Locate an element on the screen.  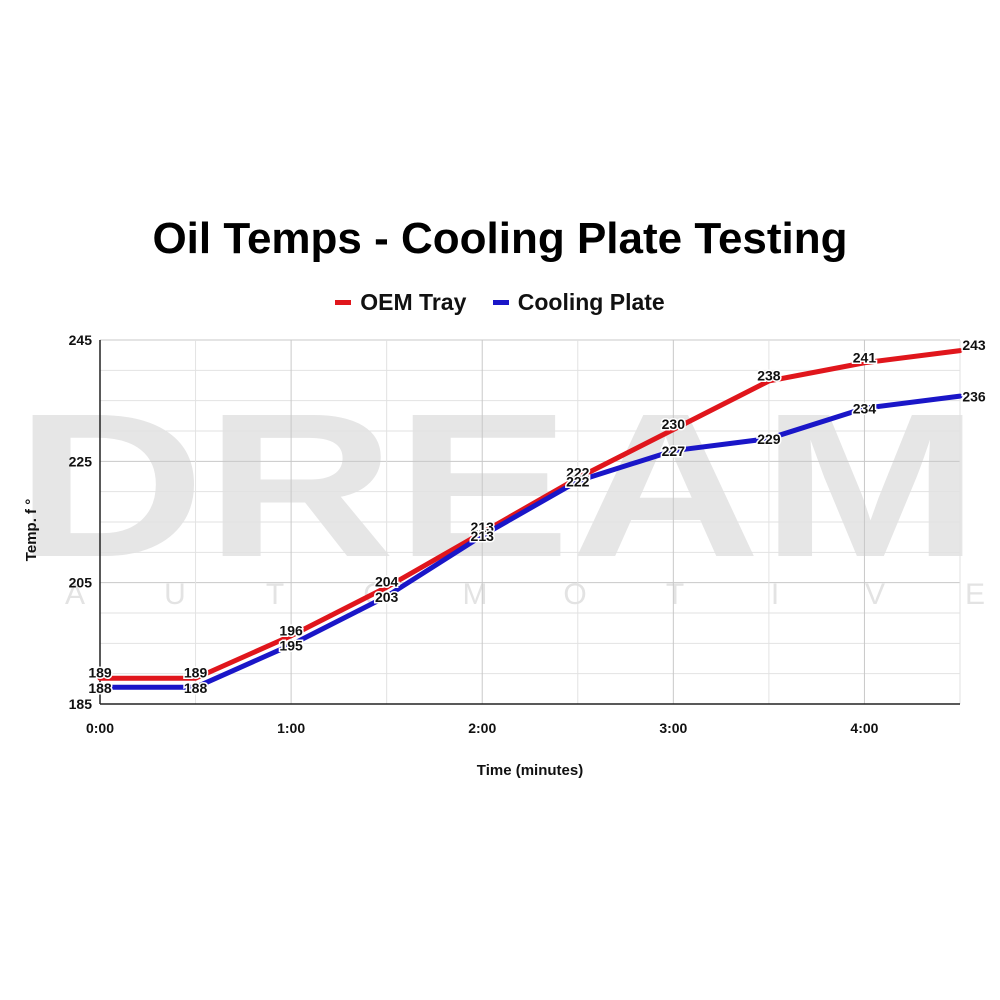
data-label-cooling-plate: 213 is located at coordinates (483, 536).